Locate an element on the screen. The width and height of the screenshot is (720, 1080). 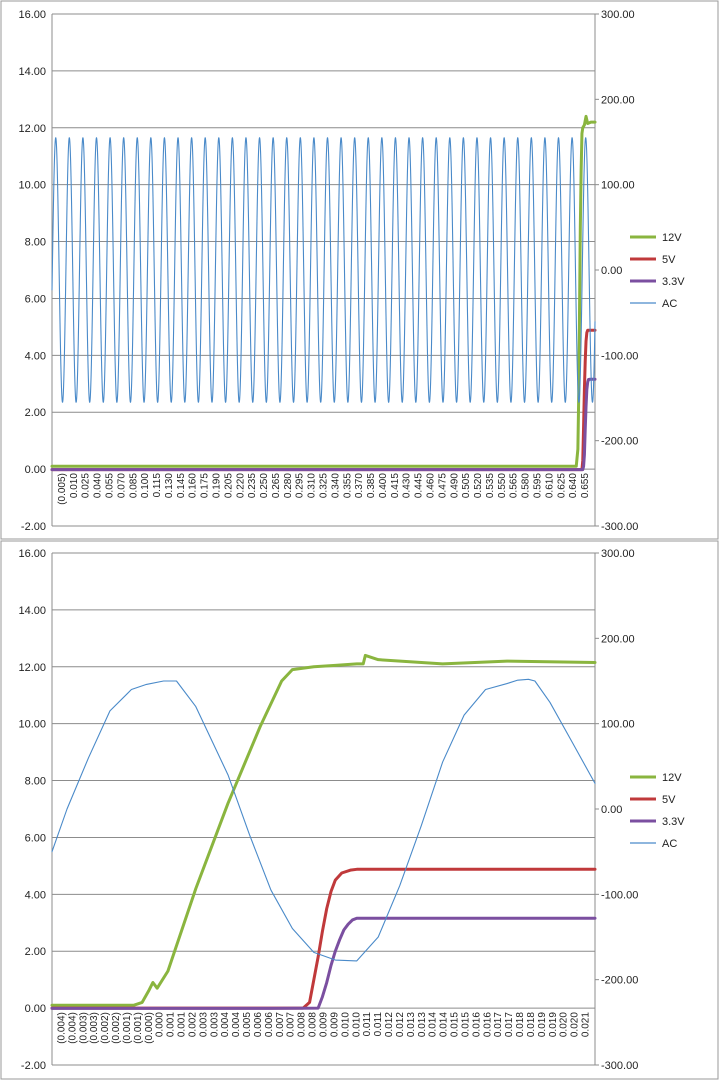
legend-label: 3.3V is located at coordinates (673, 282).